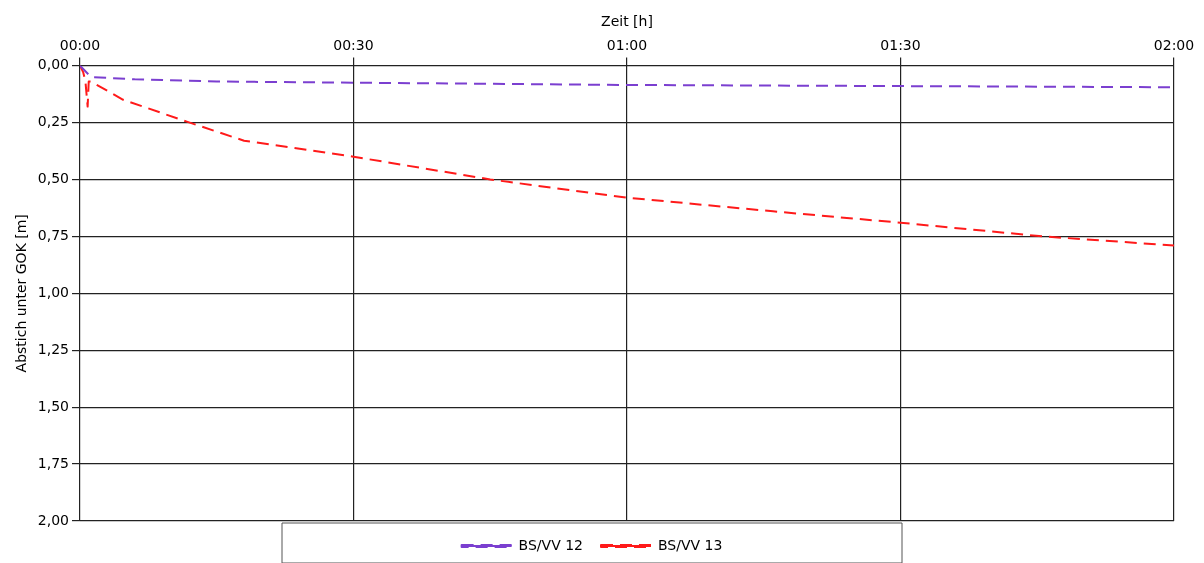  I want to click on x-tick-label: 00:00, so click(80, 44).